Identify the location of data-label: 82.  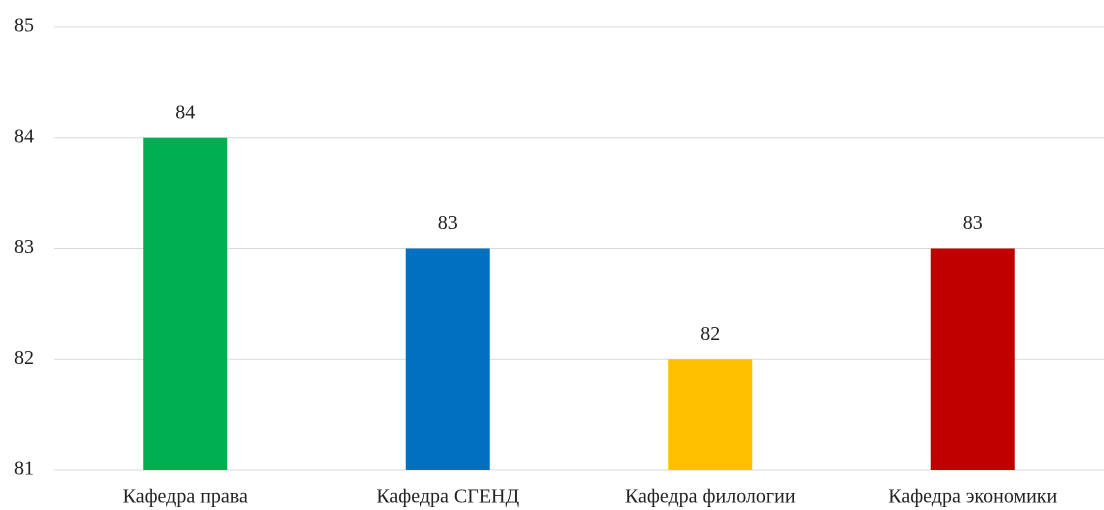
(710, 334).